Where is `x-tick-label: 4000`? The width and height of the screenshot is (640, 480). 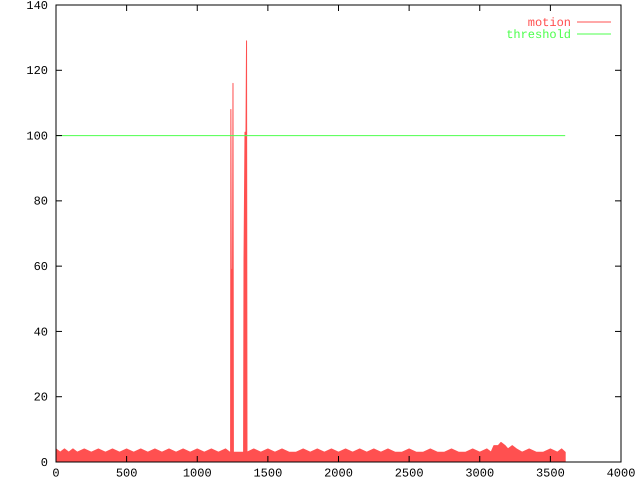
x-tick-label: 4000 is located at coordinates (621, 473).